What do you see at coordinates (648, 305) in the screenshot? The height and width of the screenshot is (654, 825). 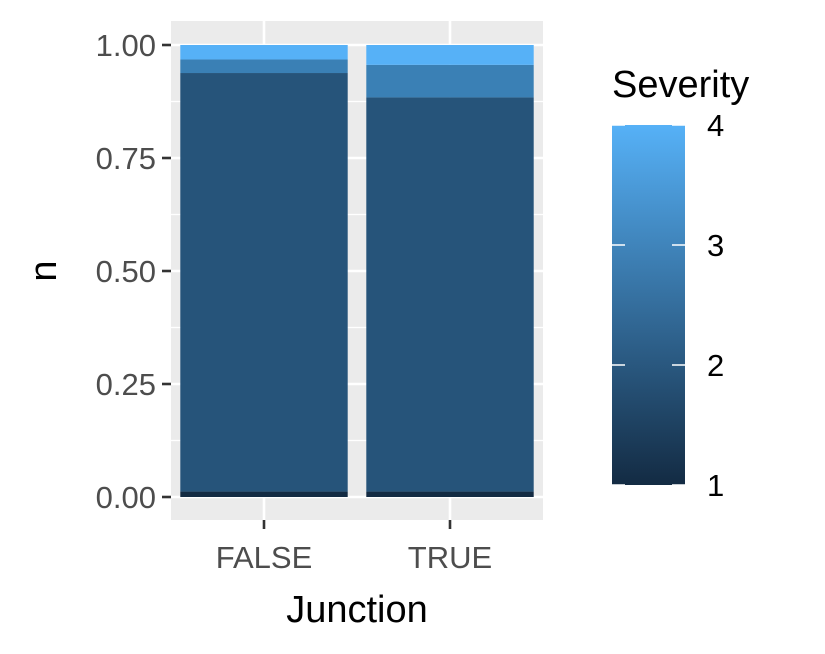 I see `legend-colorbar` at bounding box center [648, 305].